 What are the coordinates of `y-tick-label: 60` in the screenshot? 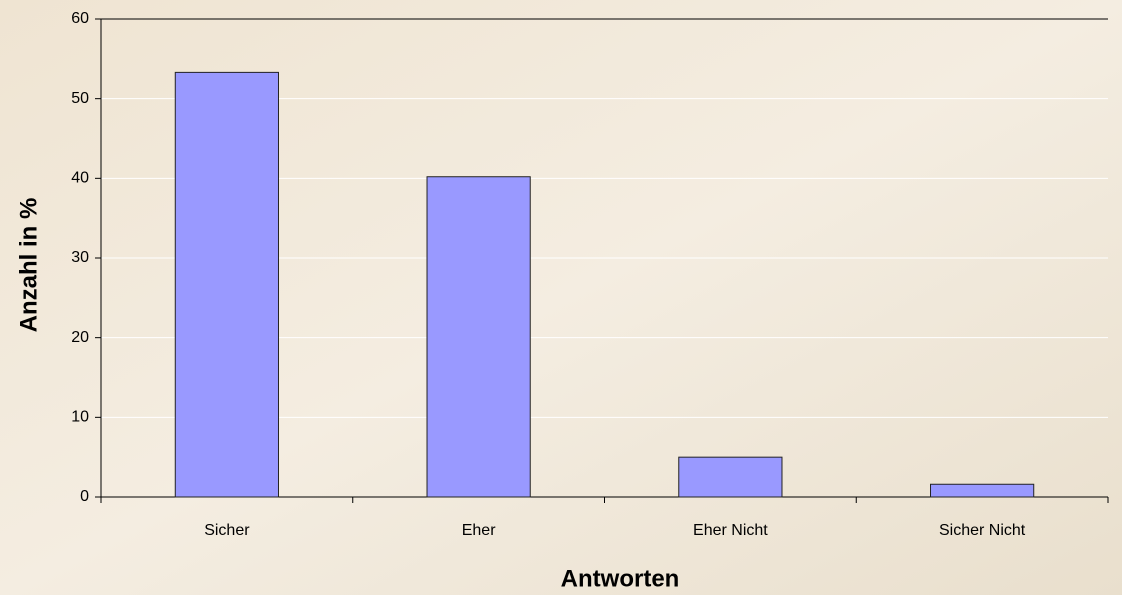 It's located at (80, 18).